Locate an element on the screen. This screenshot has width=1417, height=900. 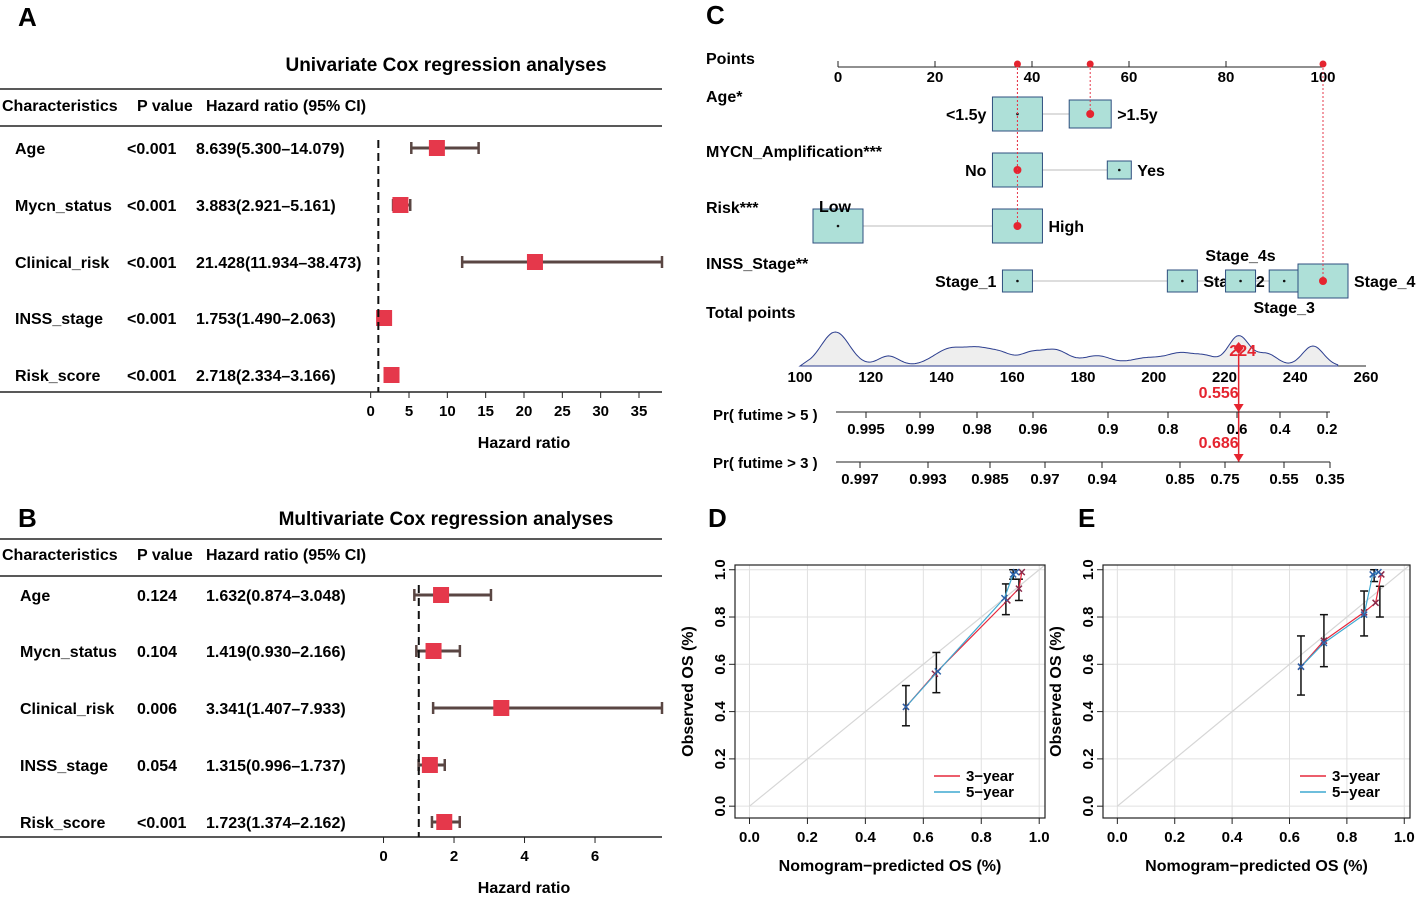
row-hazard-ratio-text: 21.428(11.934–38.473) is located at coordinates (278, 263).